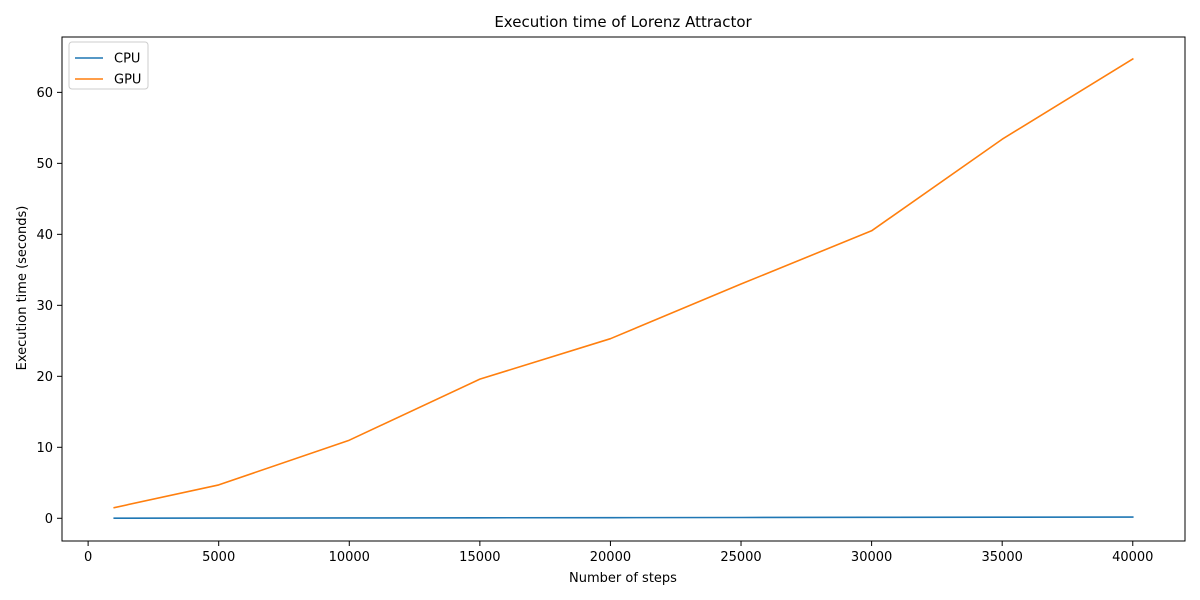  I want to click on x-tick-label: 20000, so click(610, 557).